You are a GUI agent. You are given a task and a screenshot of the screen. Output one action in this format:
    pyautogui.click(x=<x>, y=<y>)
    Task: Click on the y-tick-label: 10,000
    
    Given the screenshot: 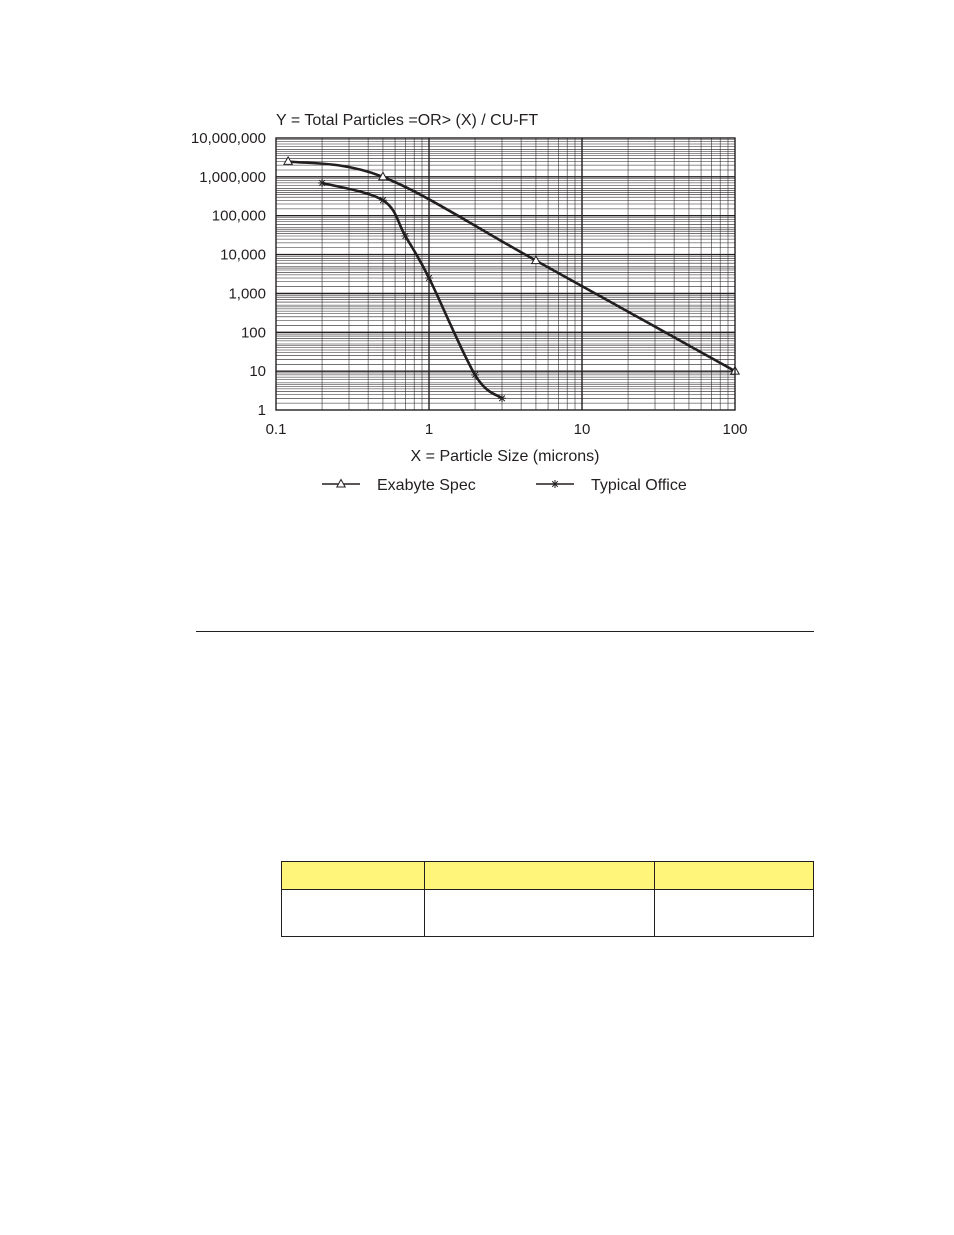 What is the action you would take?
    pyautogui.click(x=243, y=255)
    